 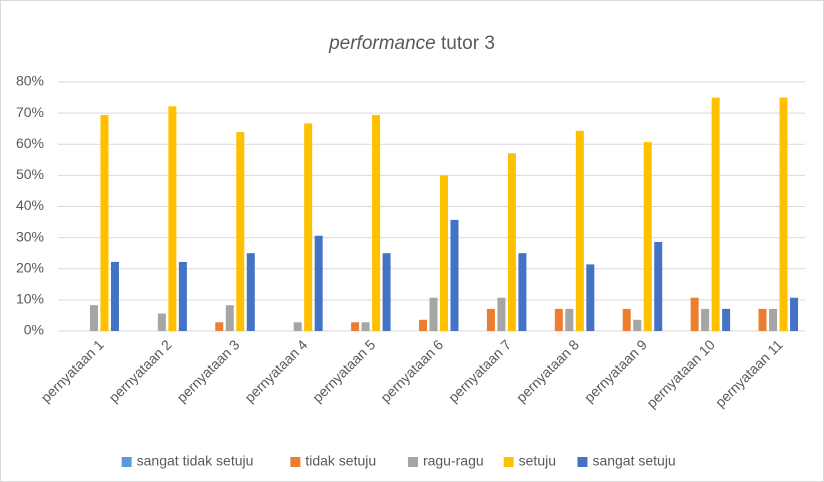 What do you see at coordinates (340, 461) in the screenshot?
I see `legend-label: tidak setuju` at bounding box center [340, 461].